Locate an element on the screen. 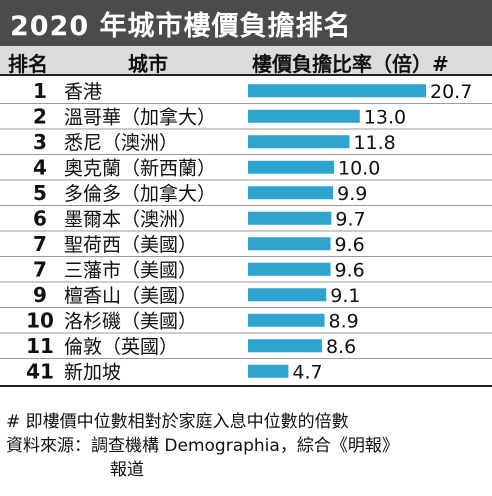 Image resolution: width=492 pixels, height=496 pixels. rank-label: 4 is located at coordinates (40, 167).